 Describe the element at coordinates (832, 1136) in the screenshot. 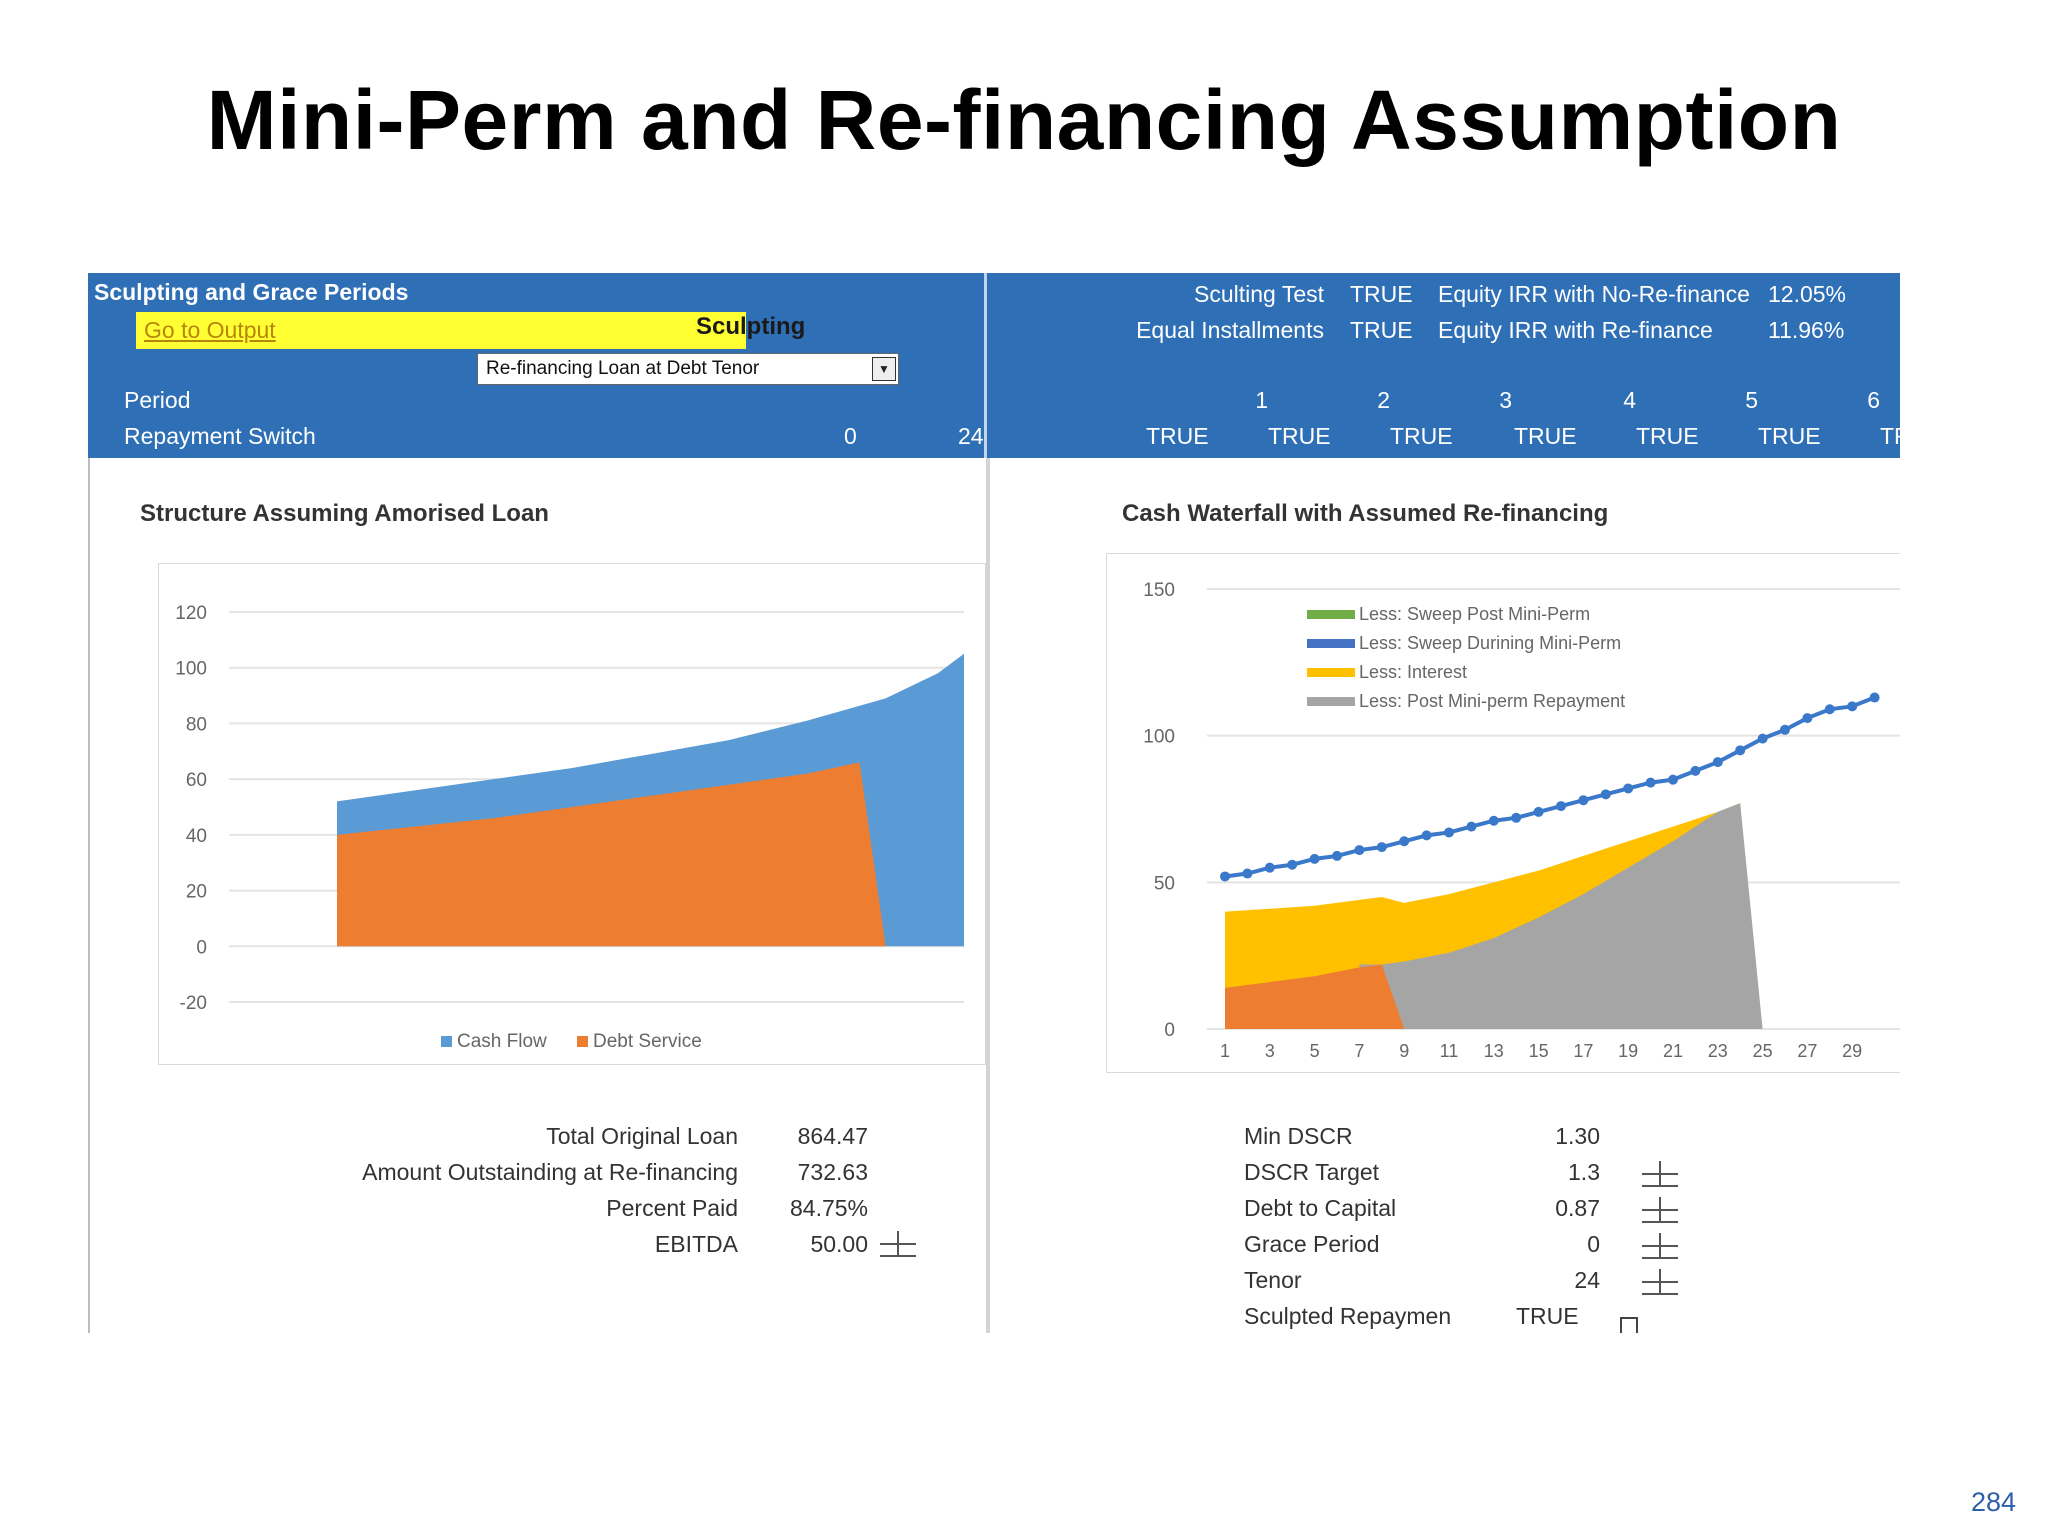

I see `stat-value: 864.47` at that location.